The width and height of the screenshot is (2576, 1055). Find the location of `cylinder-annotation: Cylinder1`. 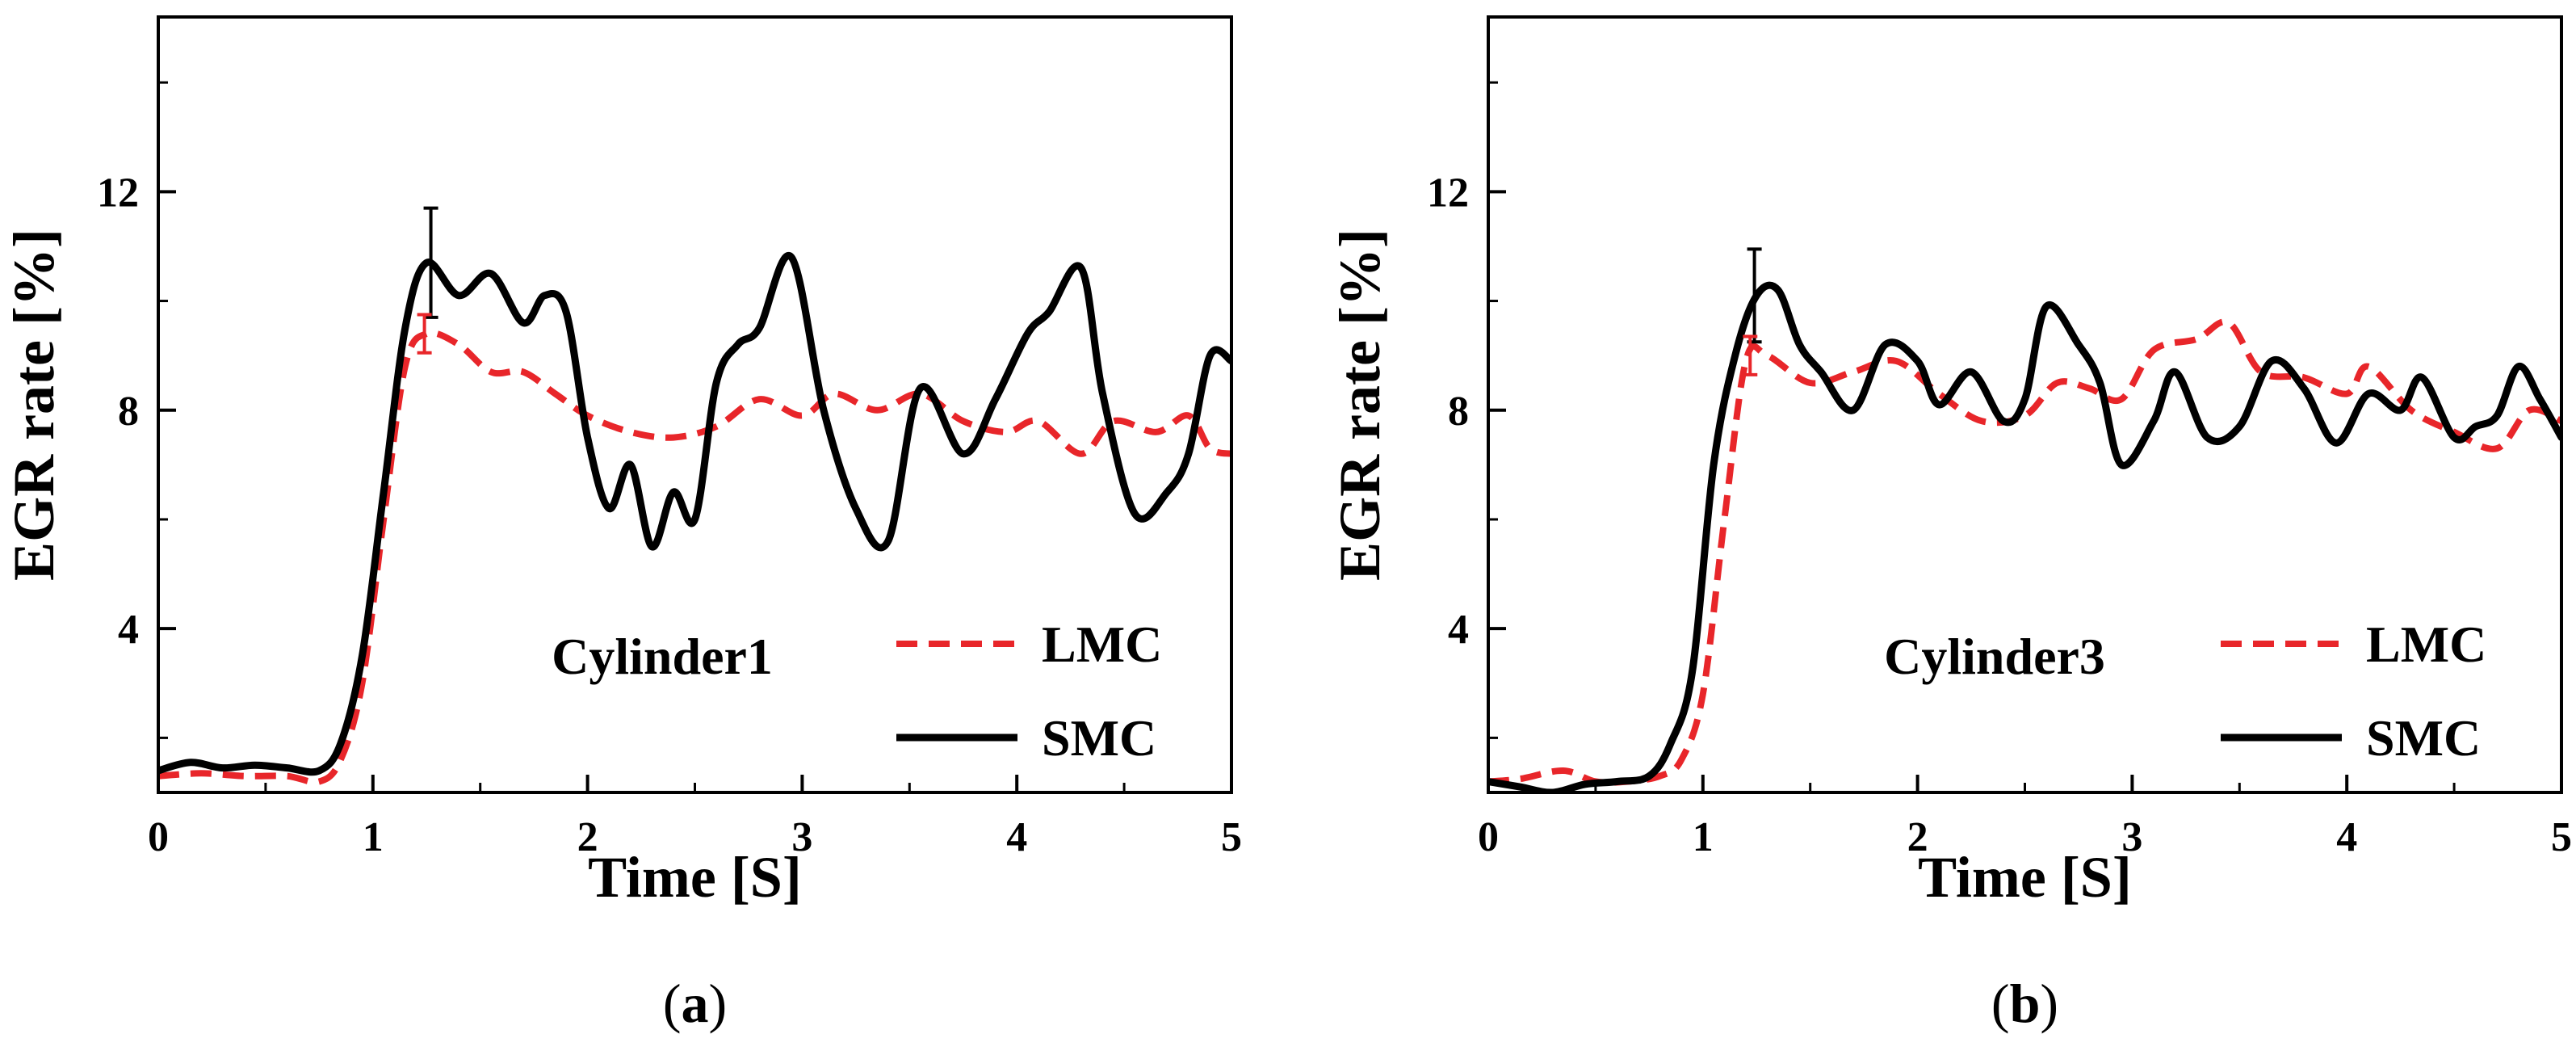

cylinder-annotation: Cylinder1 is located at coordinates (662, 656).